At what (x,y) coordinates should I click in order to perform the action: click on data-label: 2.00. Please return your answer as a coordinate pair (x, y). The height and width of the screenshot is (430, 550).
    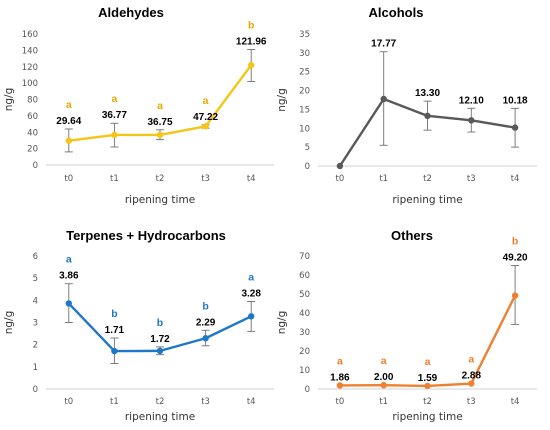
    Looking at the image, I should click on (384, 377).